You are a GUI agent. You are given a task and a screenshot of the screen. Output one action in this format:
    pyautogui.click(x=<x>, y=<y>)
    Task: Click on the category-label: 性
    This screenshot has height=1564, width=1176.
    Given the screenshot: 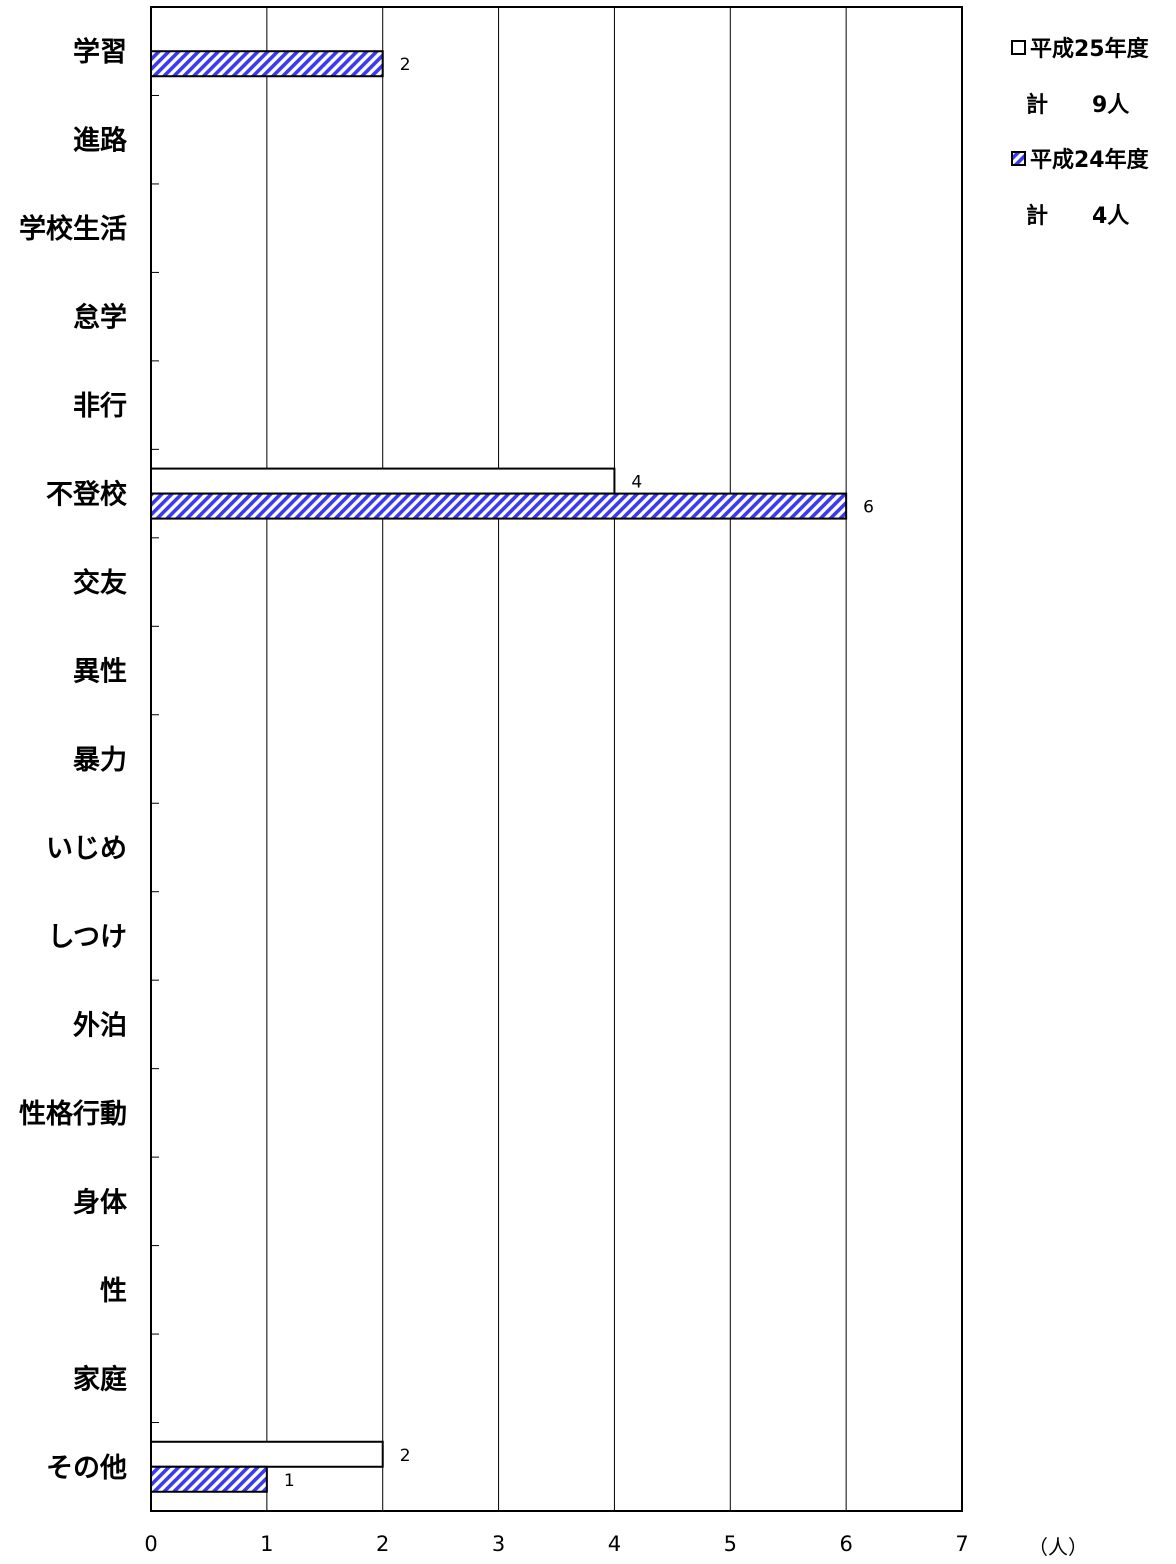 What is the action you would take?
    pyautogui.click(x=113, y=1291)
    